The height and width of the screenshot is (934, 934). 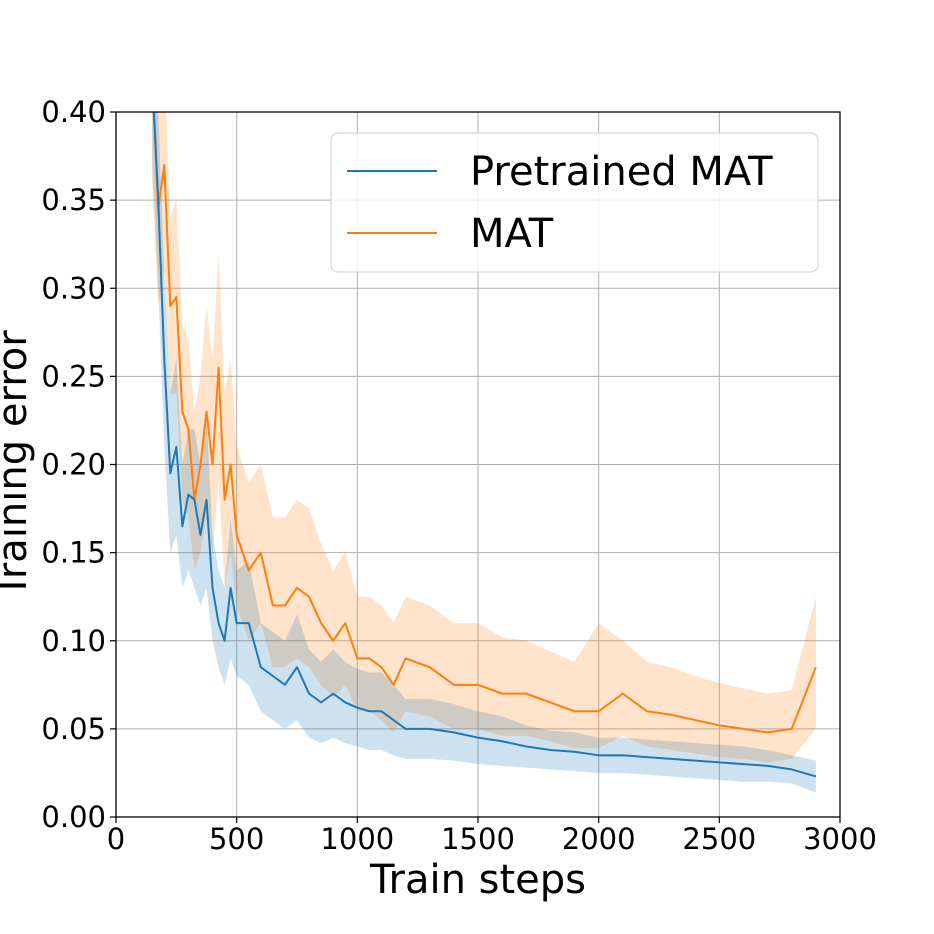 I want to click on x-tick-label: 1000, so click(x=357, y=839).